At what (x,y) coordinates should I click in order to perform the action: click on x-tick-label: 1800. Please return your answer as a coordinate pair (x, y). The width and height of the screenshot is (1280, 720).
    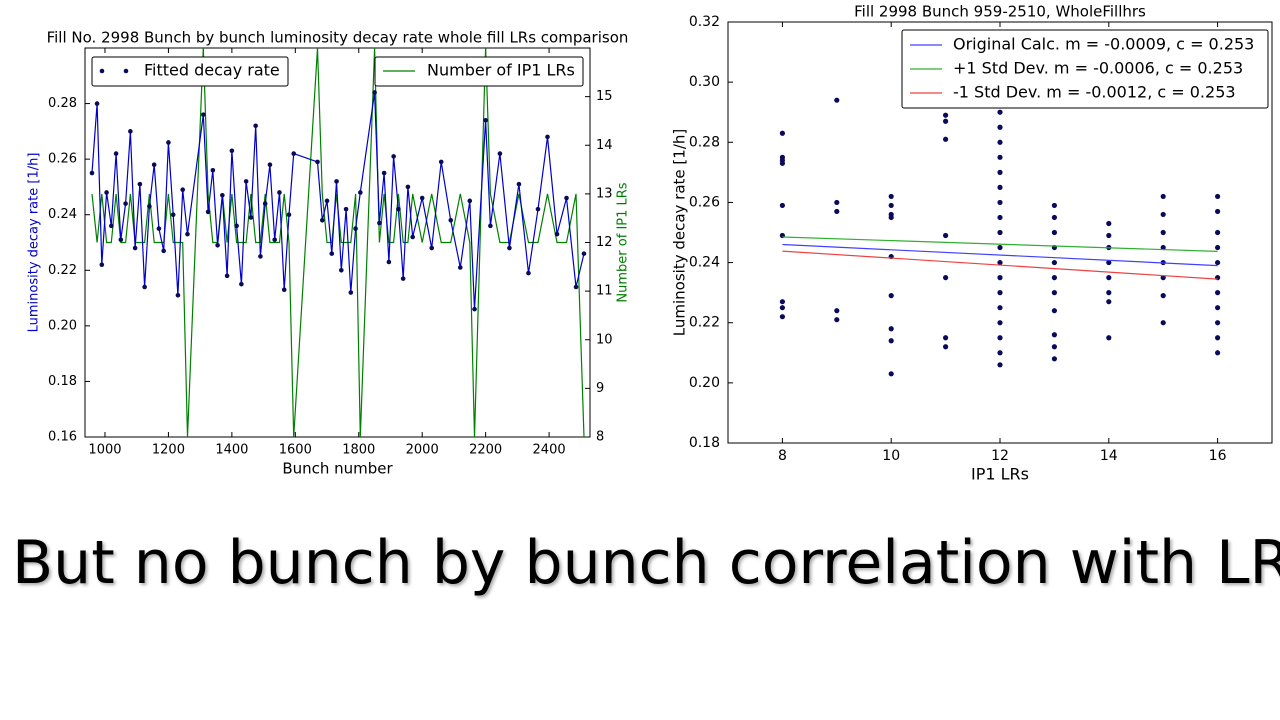
    Looking at the image, I should click on (358, 450).